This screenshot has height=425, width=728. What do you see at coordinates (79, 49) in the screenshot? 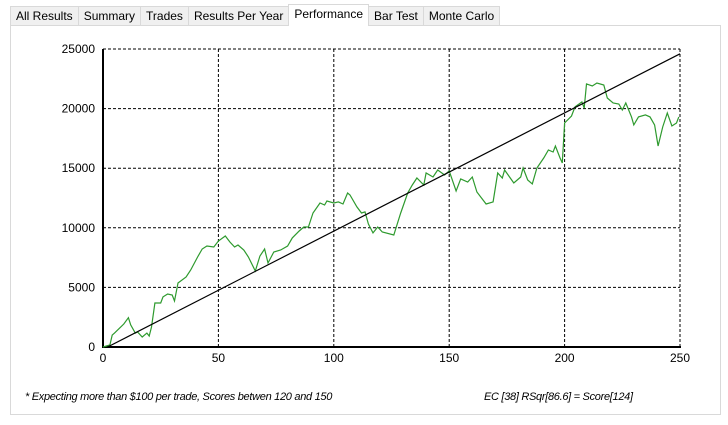
I see `y-tick-label: 25000` at bounding box center [79, 49].